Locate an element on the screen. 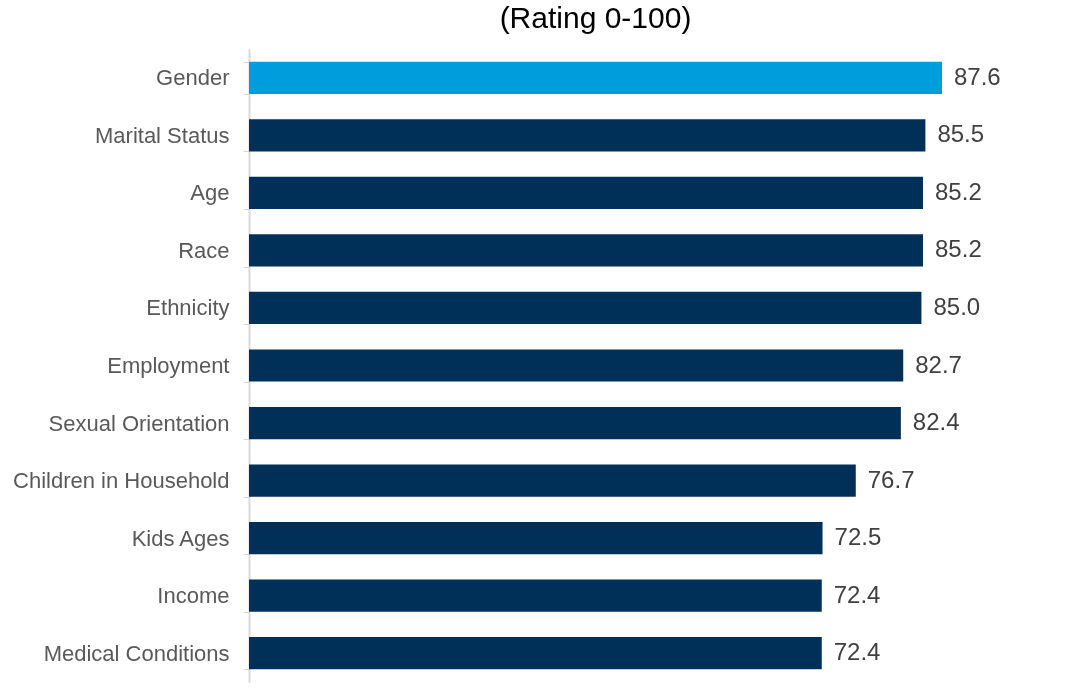  y-tick-label: Ethnicity is located at coordinates (188, 308).